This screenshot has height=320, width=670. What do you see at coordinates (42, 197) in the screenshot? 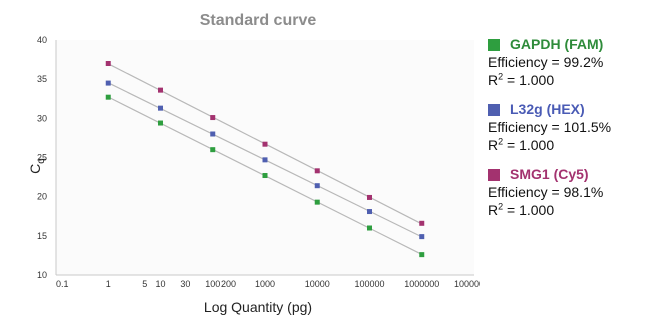
I see `y-tick-label: 20` at bounding box center [42, 197].